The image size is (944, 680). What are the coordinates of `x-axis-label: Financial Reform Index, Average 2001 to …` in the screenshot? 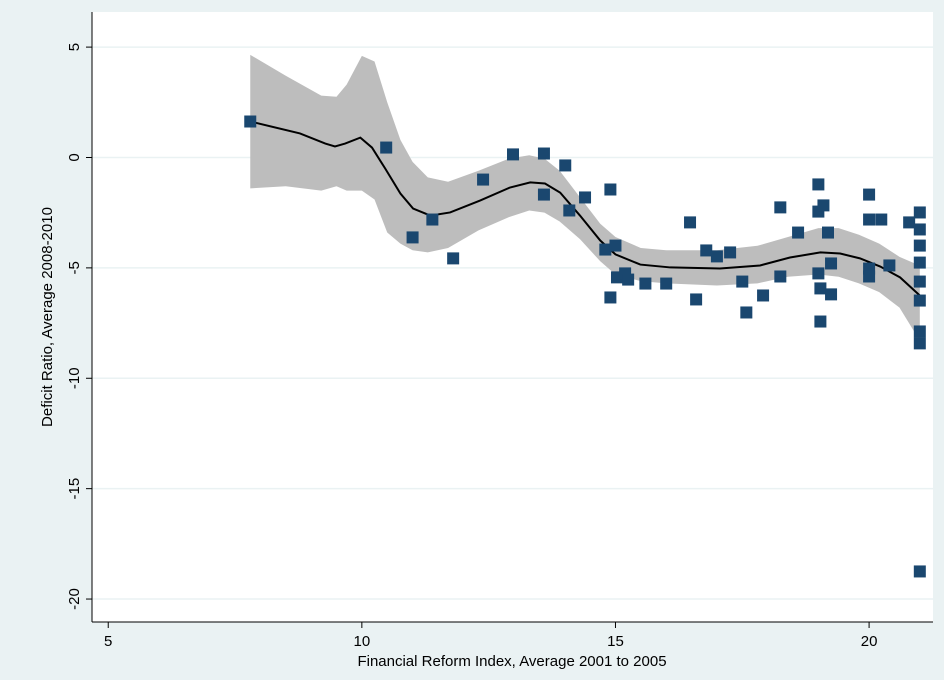 It's located at (511, 661).